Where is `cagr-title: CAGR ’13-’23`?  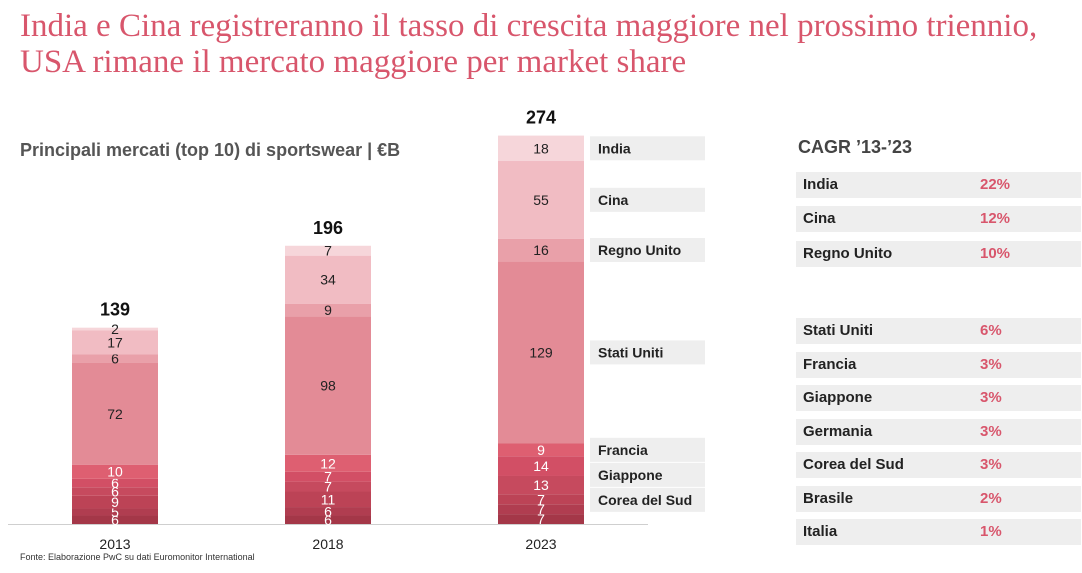
cagr-title: CAGR ’13-’23 is located at coordinates (855, 147).